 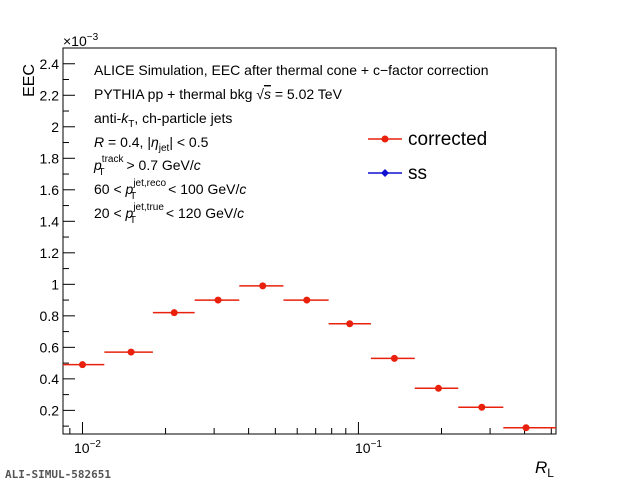 I want to click on legend-corrected-label: corrected, so click(x=447, y=139).